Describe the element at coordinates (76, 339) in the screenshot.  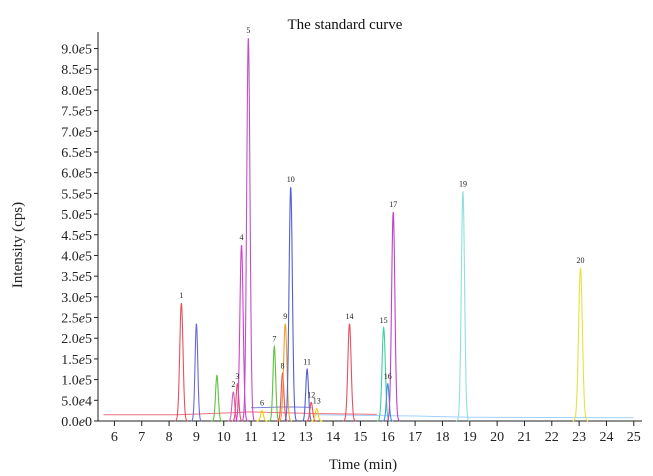
I see `y-tick-label: 2.0e5` at that location.